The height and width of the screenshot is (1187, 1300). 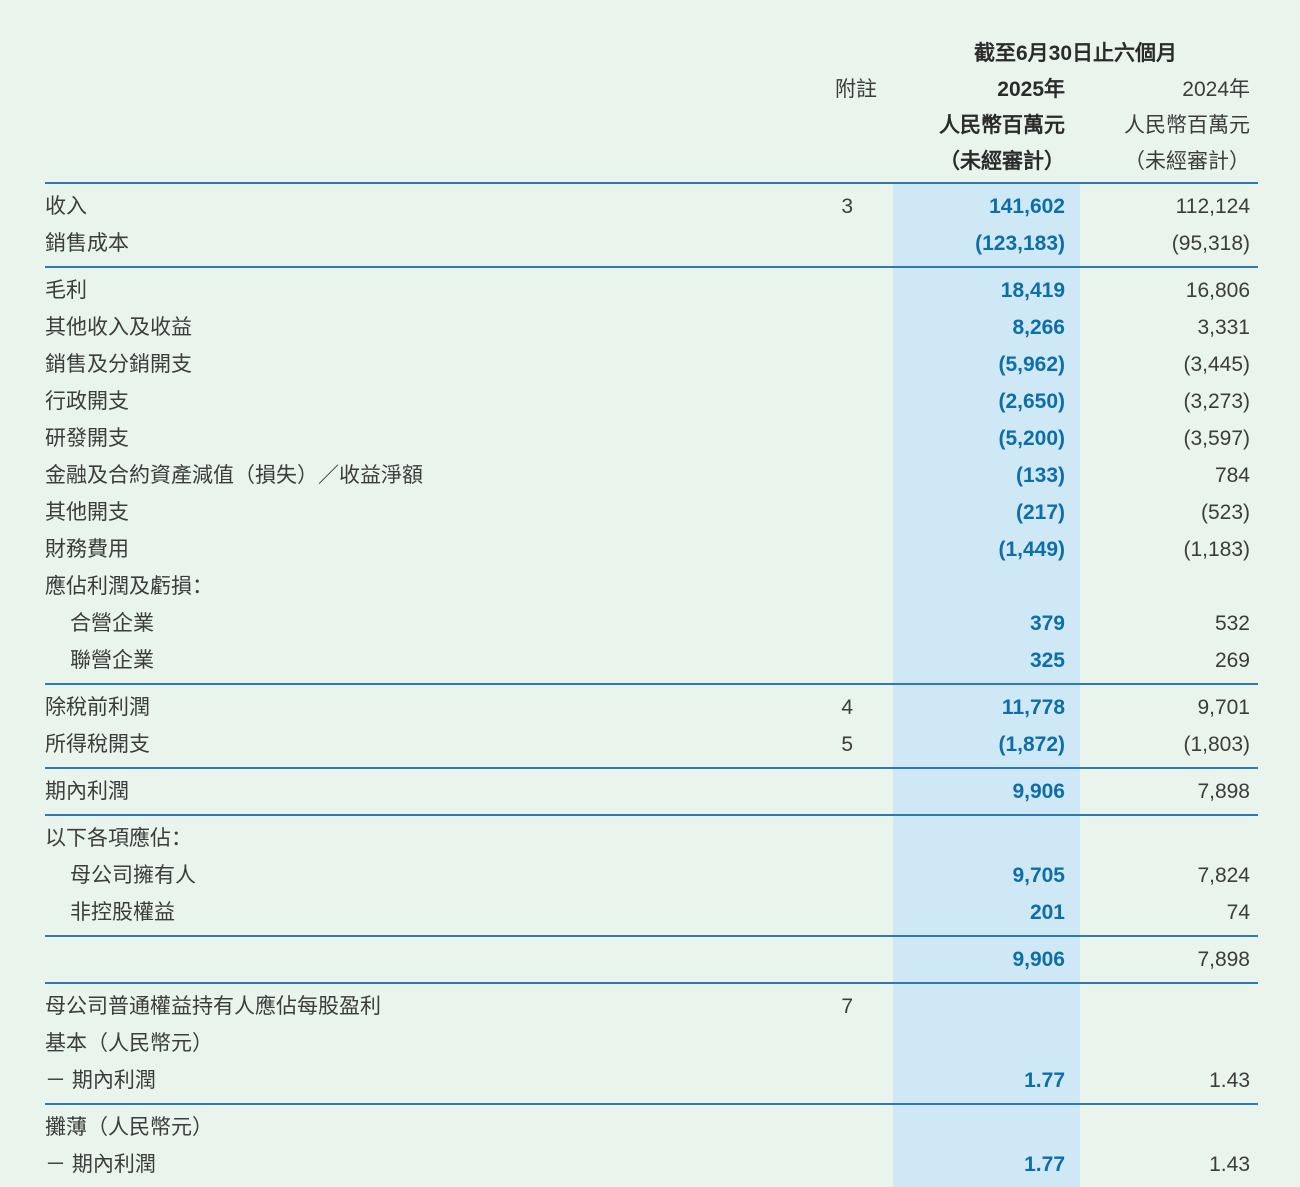 What do you see at coordinates (87, 401) in the screenshot?
I see `row-label: 行政開支` at bounding box center [87, 401].